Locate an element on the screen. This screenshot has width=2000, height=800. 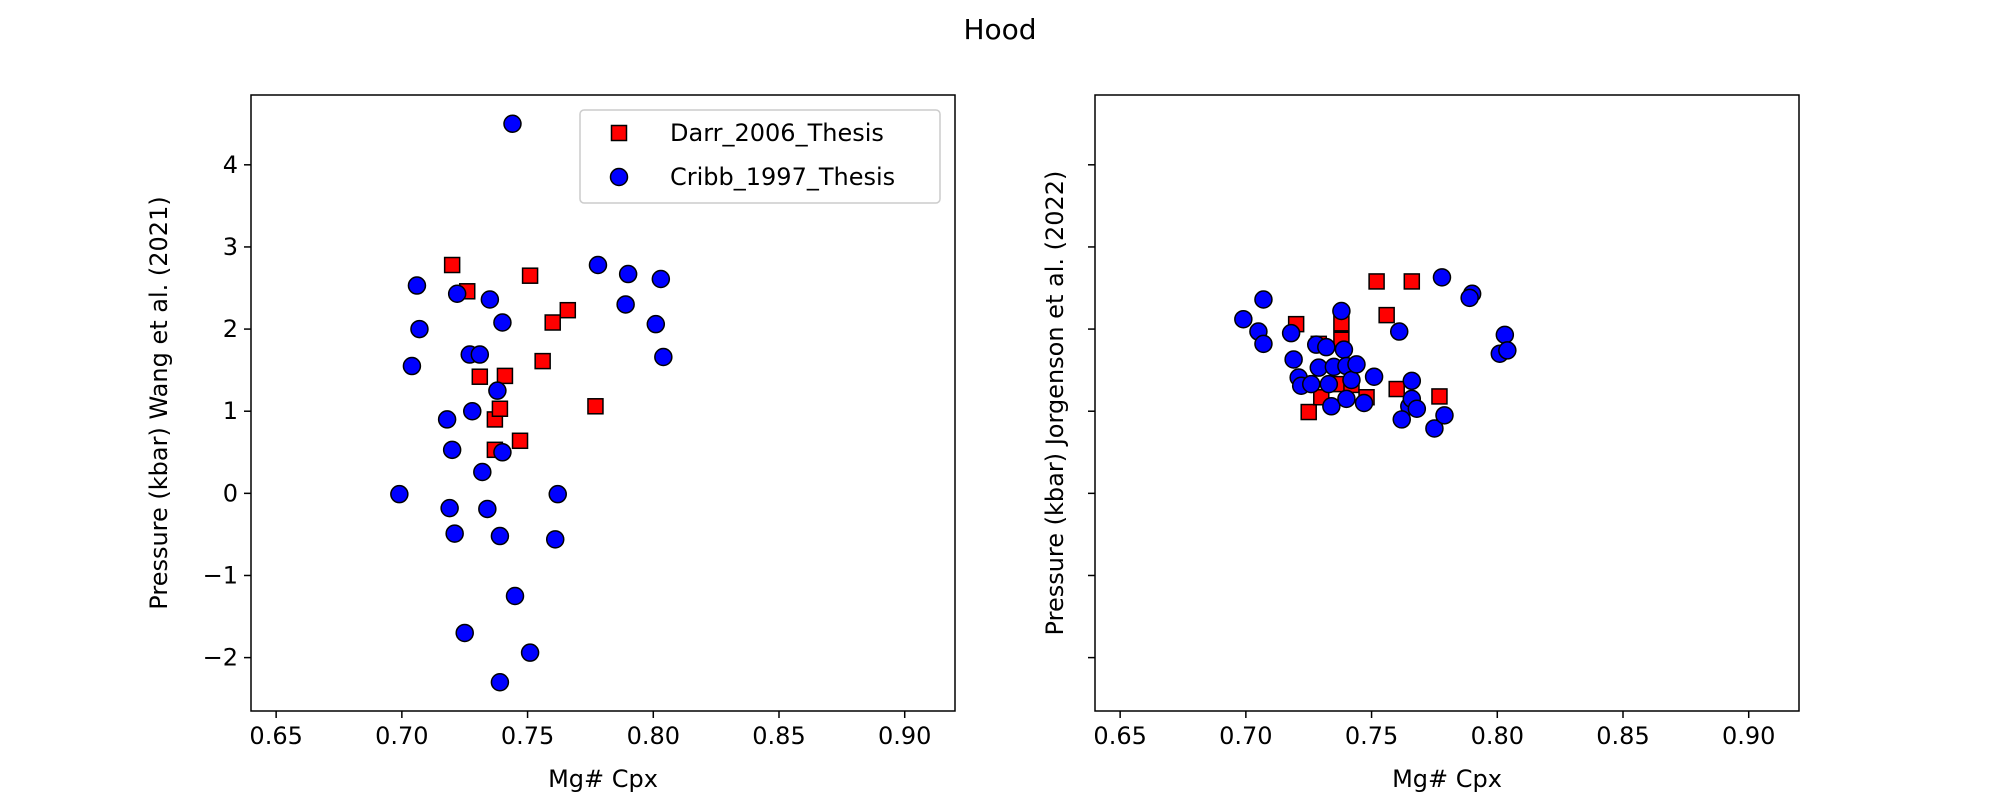
legend-box is located at coordinates (760, 156).